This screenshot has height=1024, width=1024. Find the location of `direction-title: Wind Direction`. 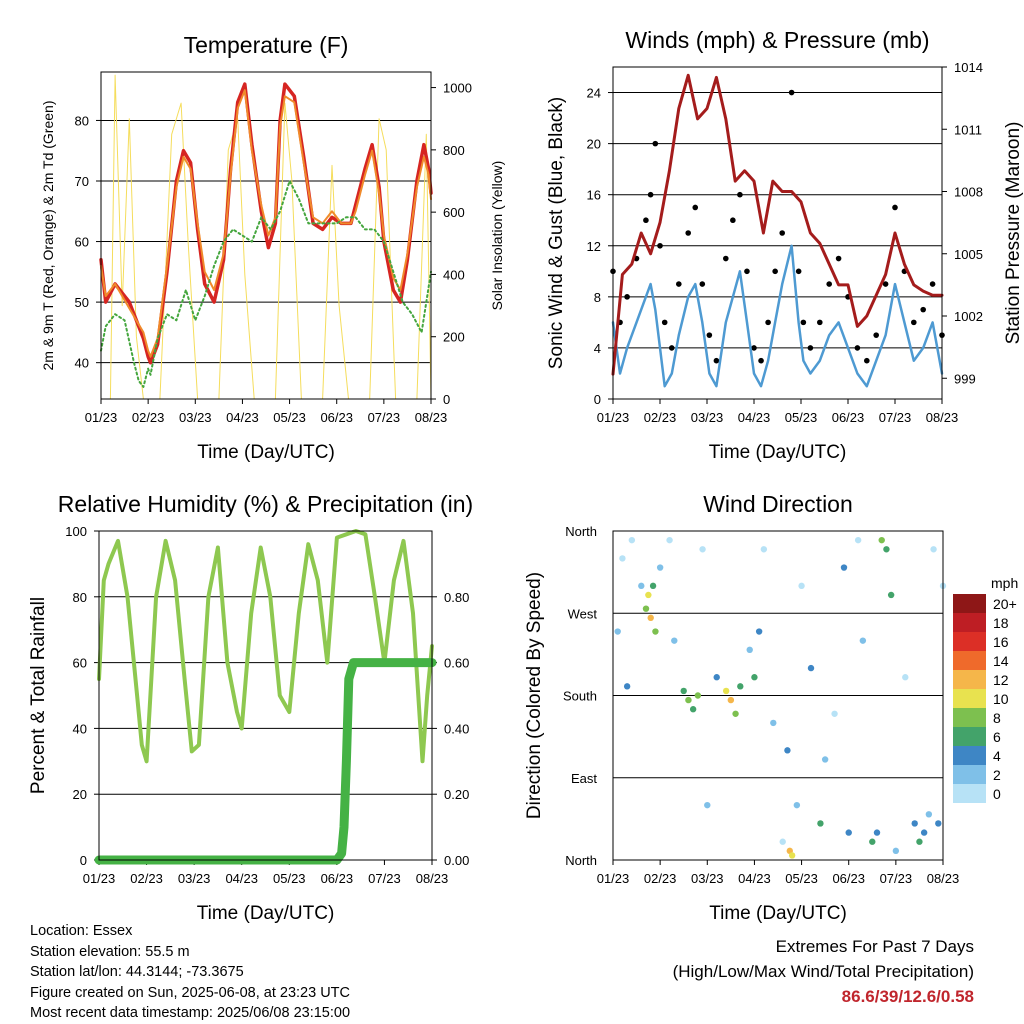

direction-title: Wind Direction is located at coordinates (778, 504).